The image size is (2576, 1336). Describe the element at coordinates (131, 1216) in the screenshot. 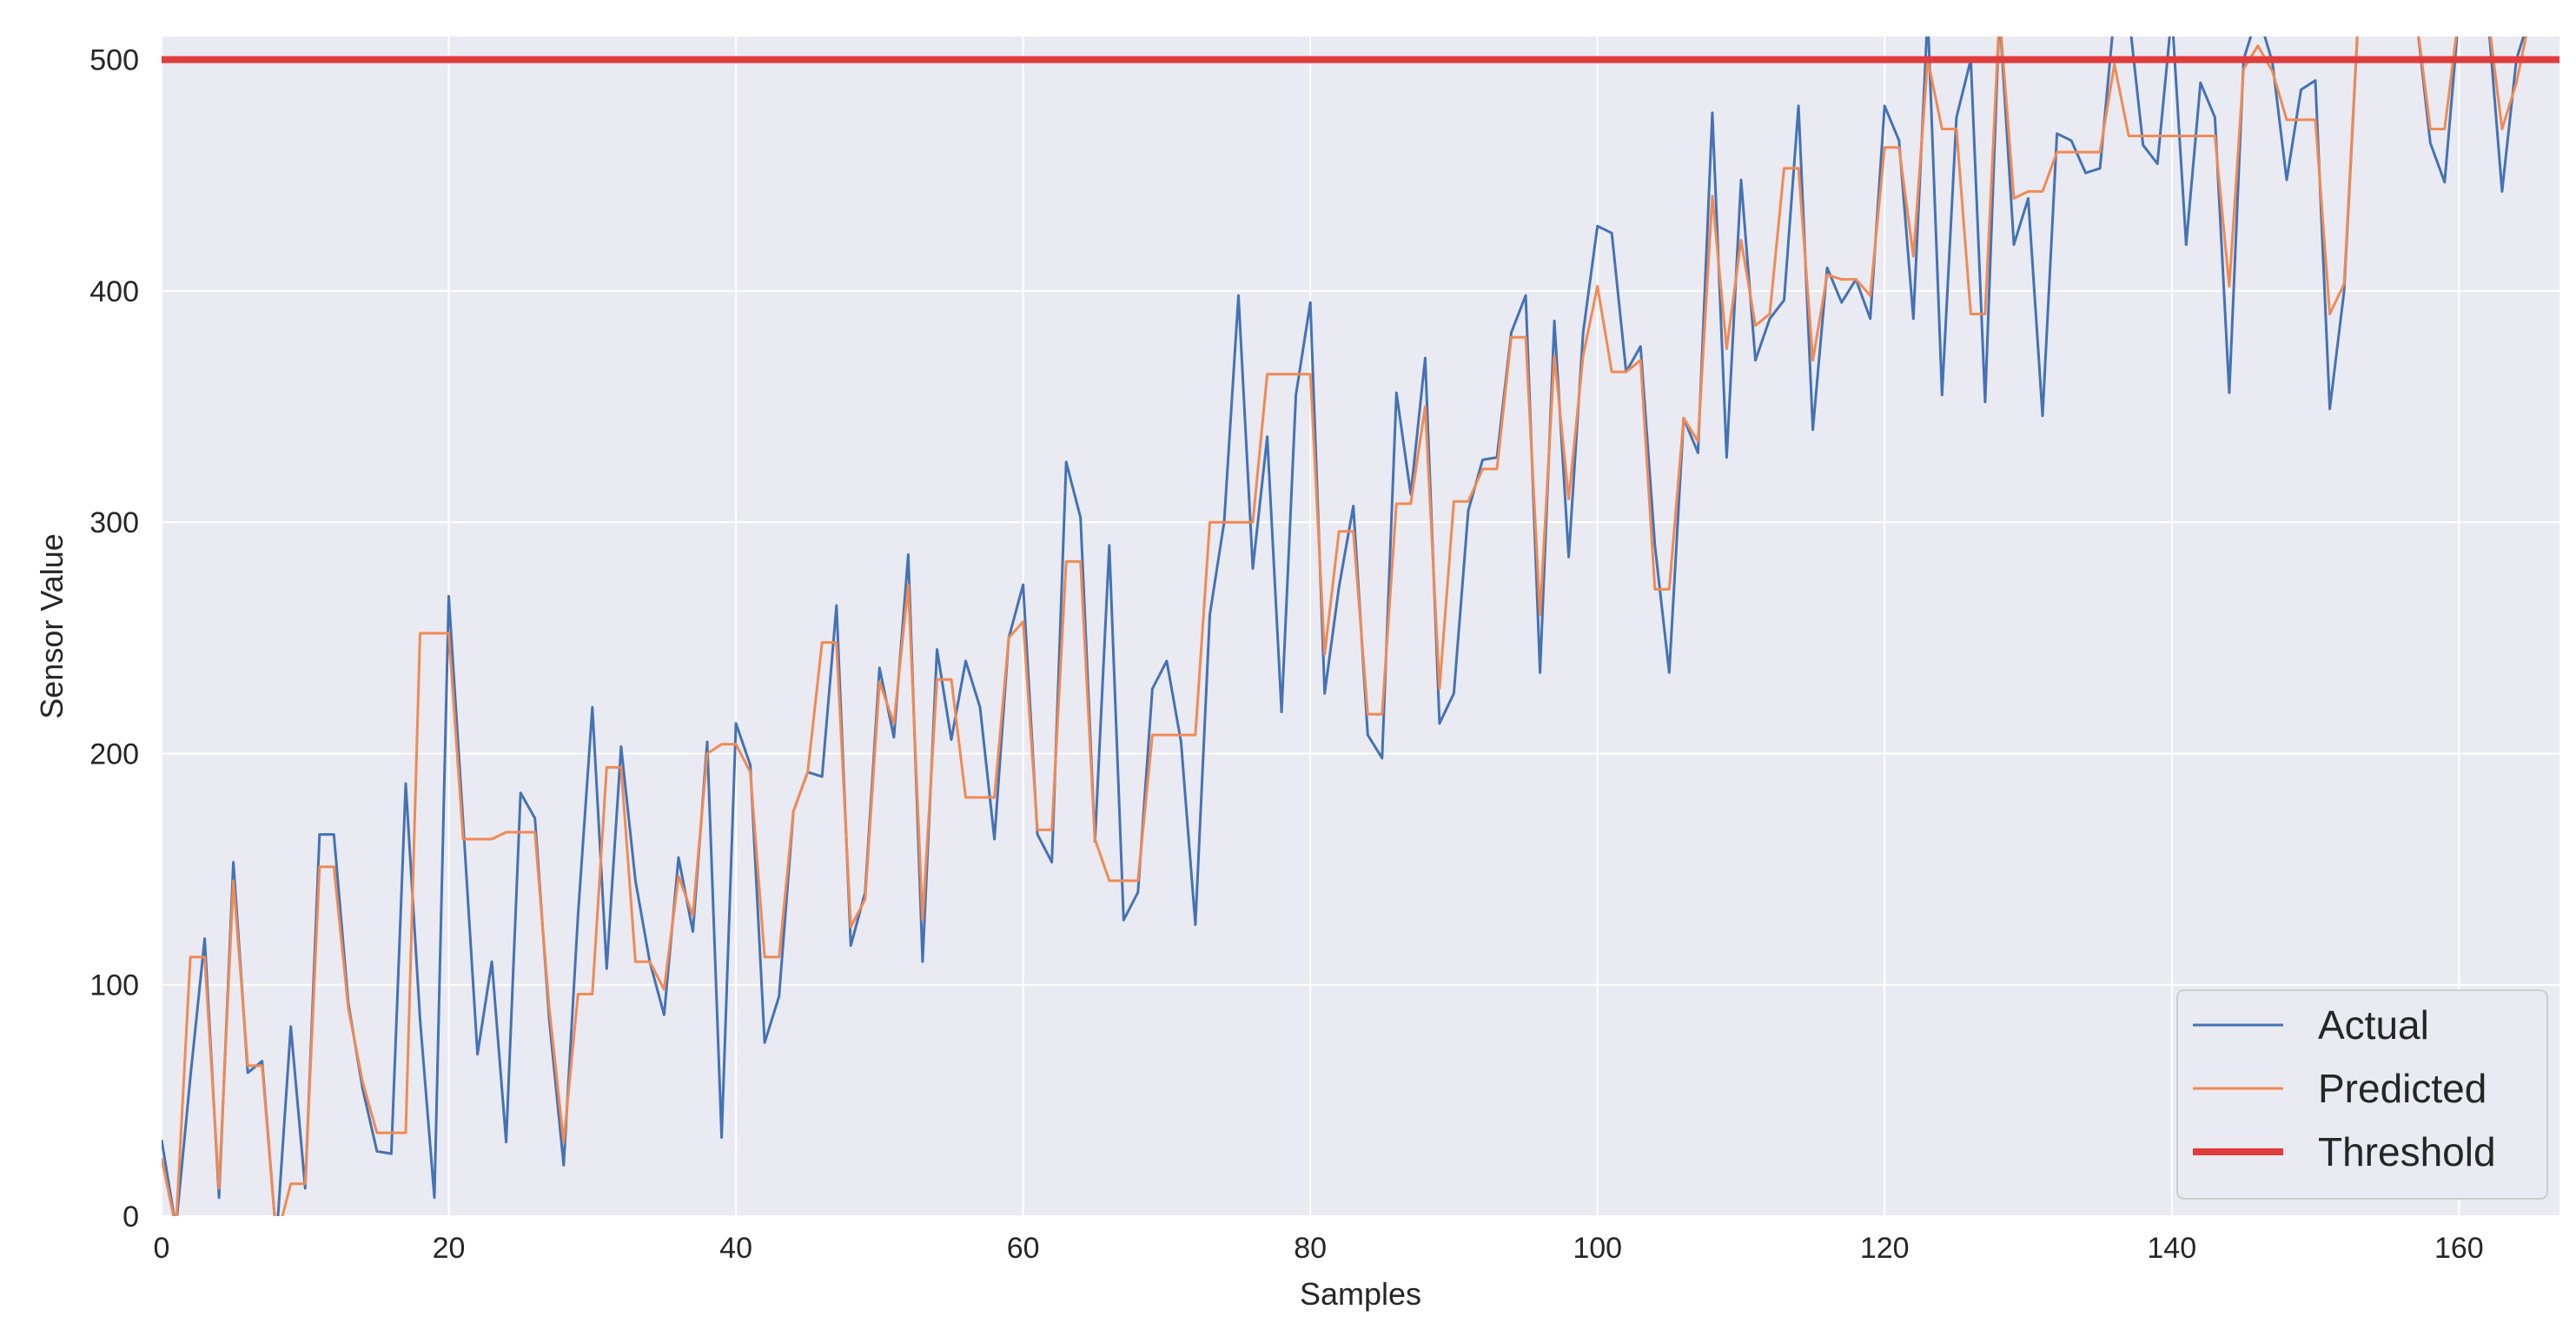

I see `y-tick-label: 0` at that location.